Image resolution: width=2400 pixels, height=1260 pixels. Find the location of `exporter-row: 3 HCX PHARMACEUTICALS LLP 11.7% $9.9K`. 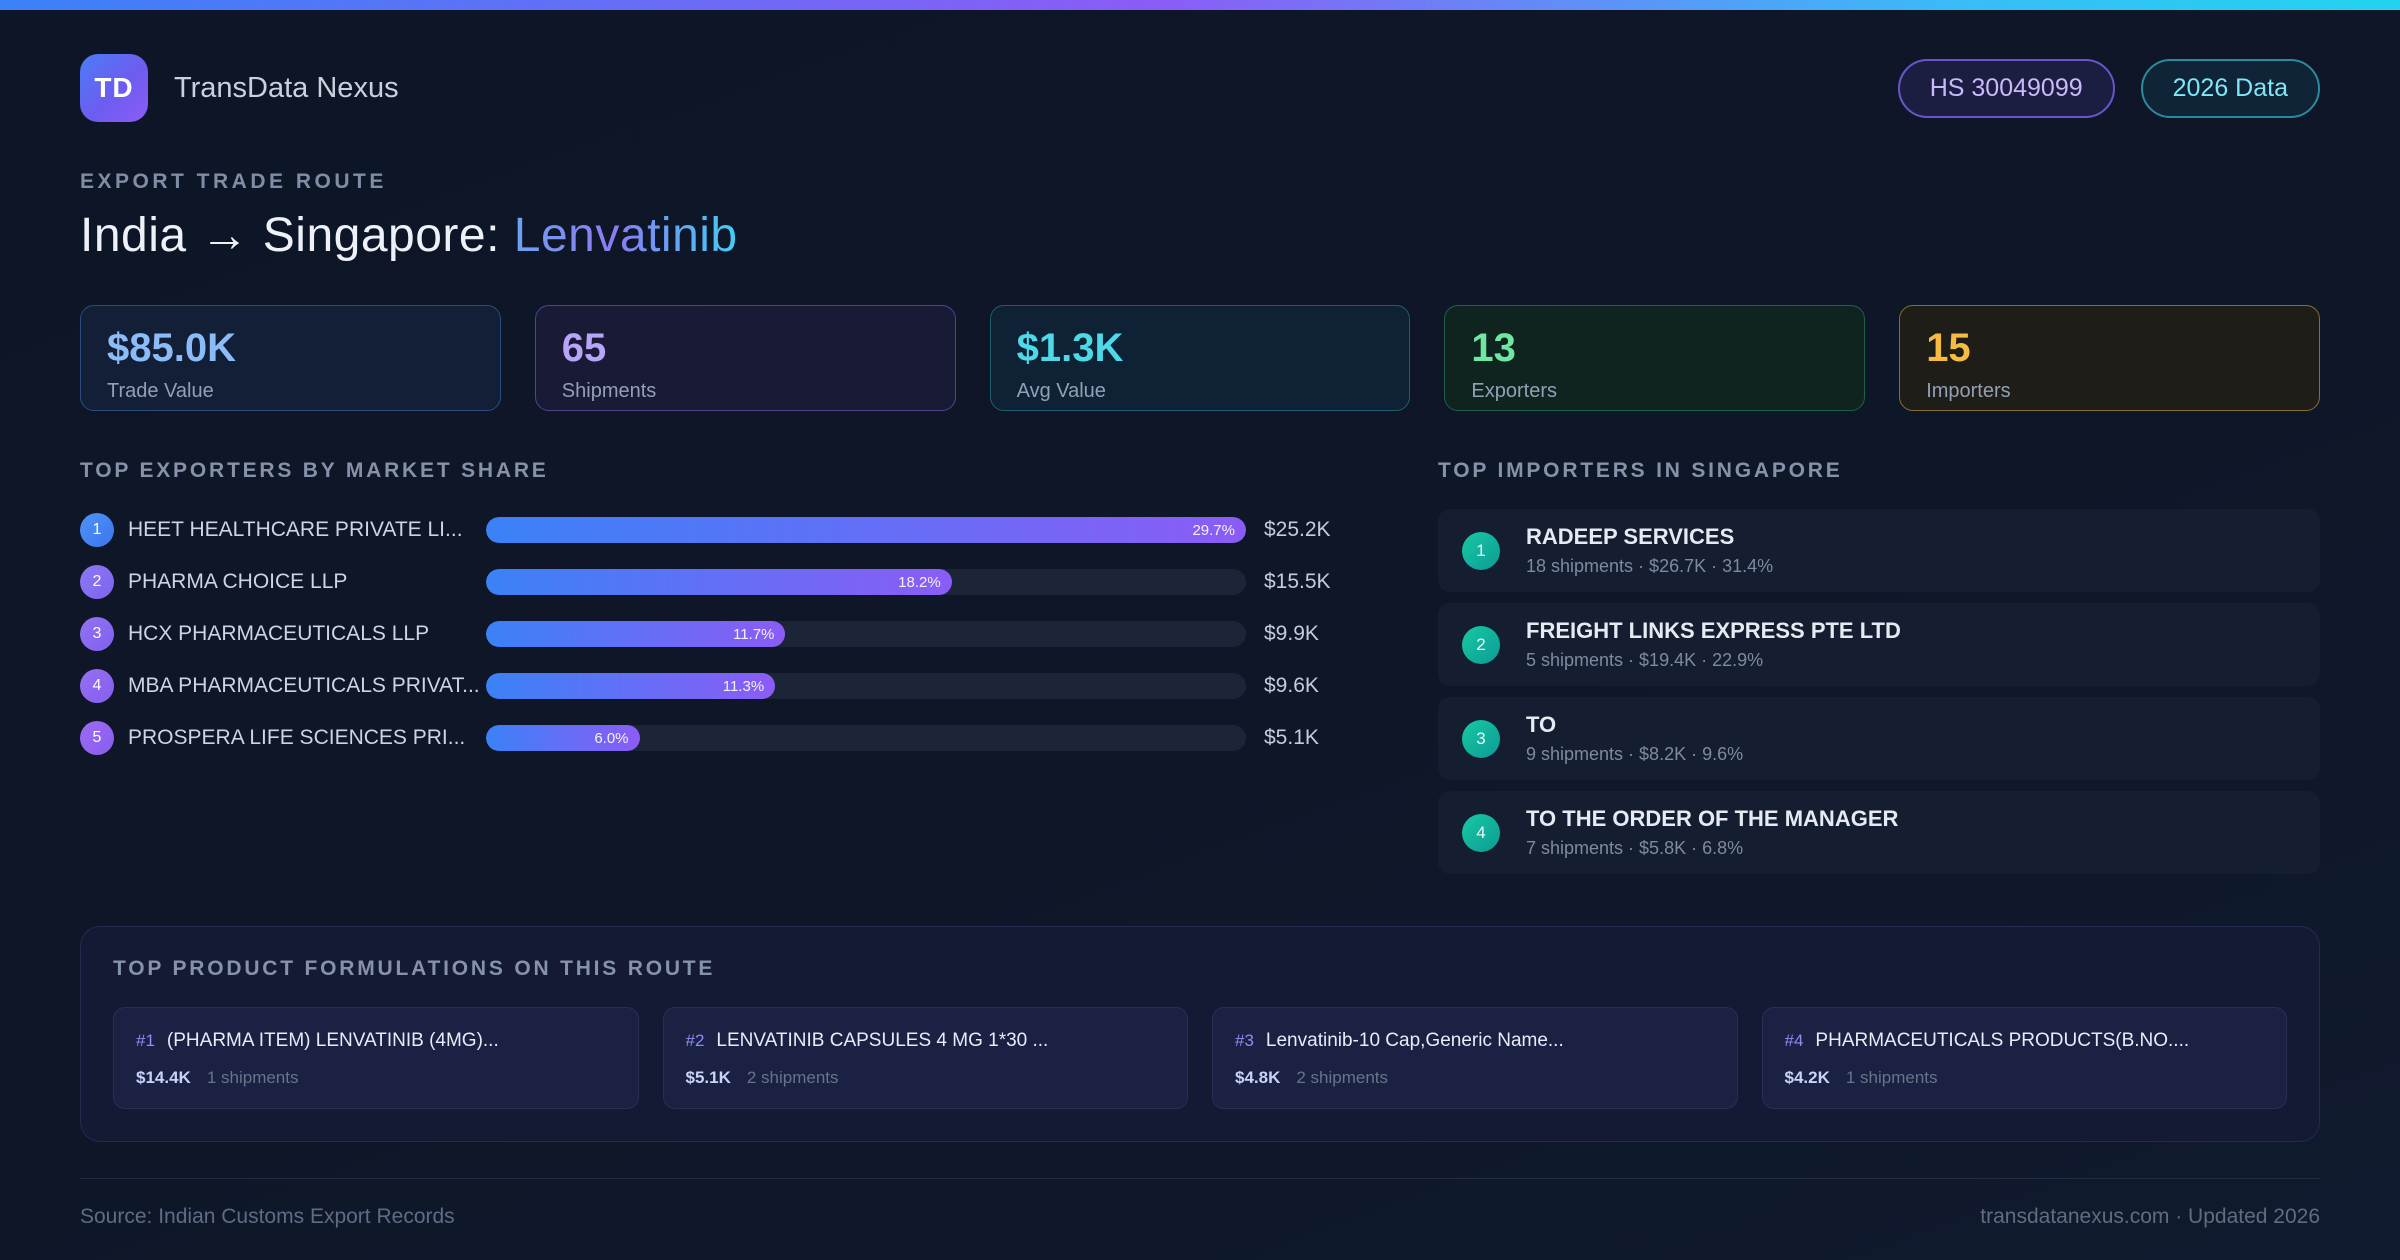

exporter-row: 3 HCX PHARMACEUTICALS LLP 11.7% $9.9K is located at coordinates (720, 634).